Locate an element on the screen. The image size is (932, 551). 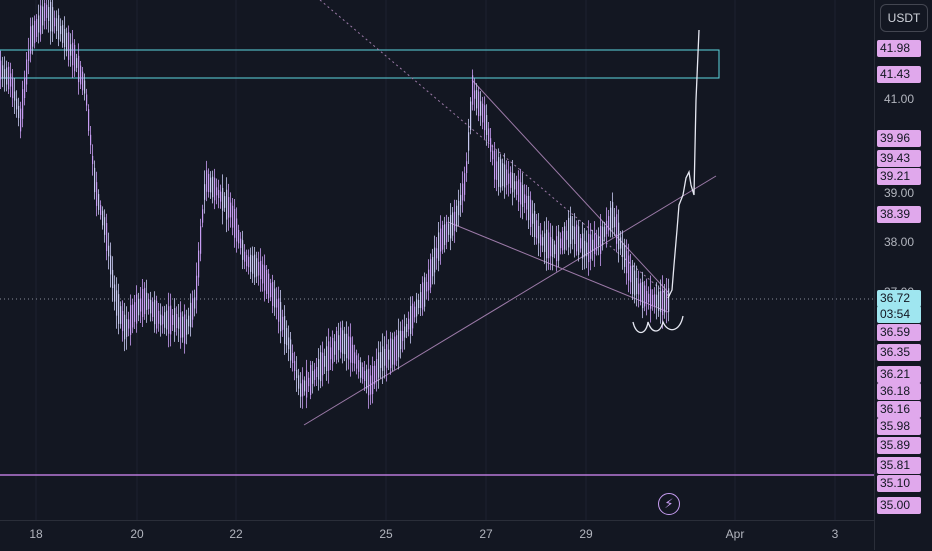
currency-button: USDT is located at coordinates (904, 18).